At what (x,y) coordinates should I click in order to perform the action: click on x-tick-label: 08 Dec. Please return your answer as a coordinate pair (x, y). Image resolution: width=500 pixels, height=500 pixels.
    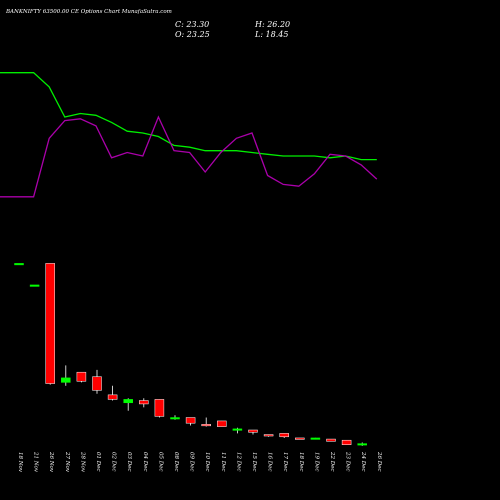
    Looking at the image, I should click on (176, 462).